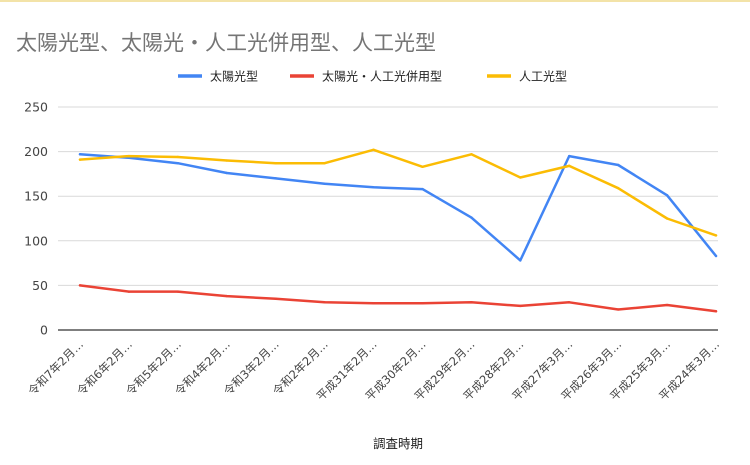 This screenshot has height=465, width=750. I want to click on legend-label-1: 太陽光・人工光併用型, so click(382, 76).